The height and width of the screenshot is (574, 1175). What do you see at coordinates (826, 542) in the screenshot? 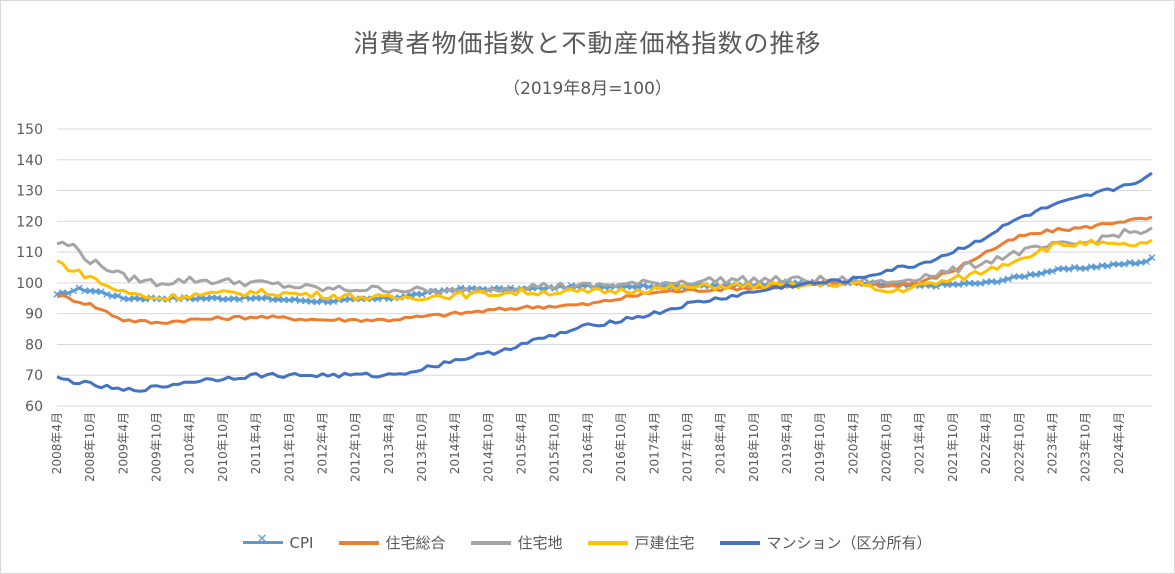
I see `legend-item: マンション（区分所有）` at bounding box center [826, 542].